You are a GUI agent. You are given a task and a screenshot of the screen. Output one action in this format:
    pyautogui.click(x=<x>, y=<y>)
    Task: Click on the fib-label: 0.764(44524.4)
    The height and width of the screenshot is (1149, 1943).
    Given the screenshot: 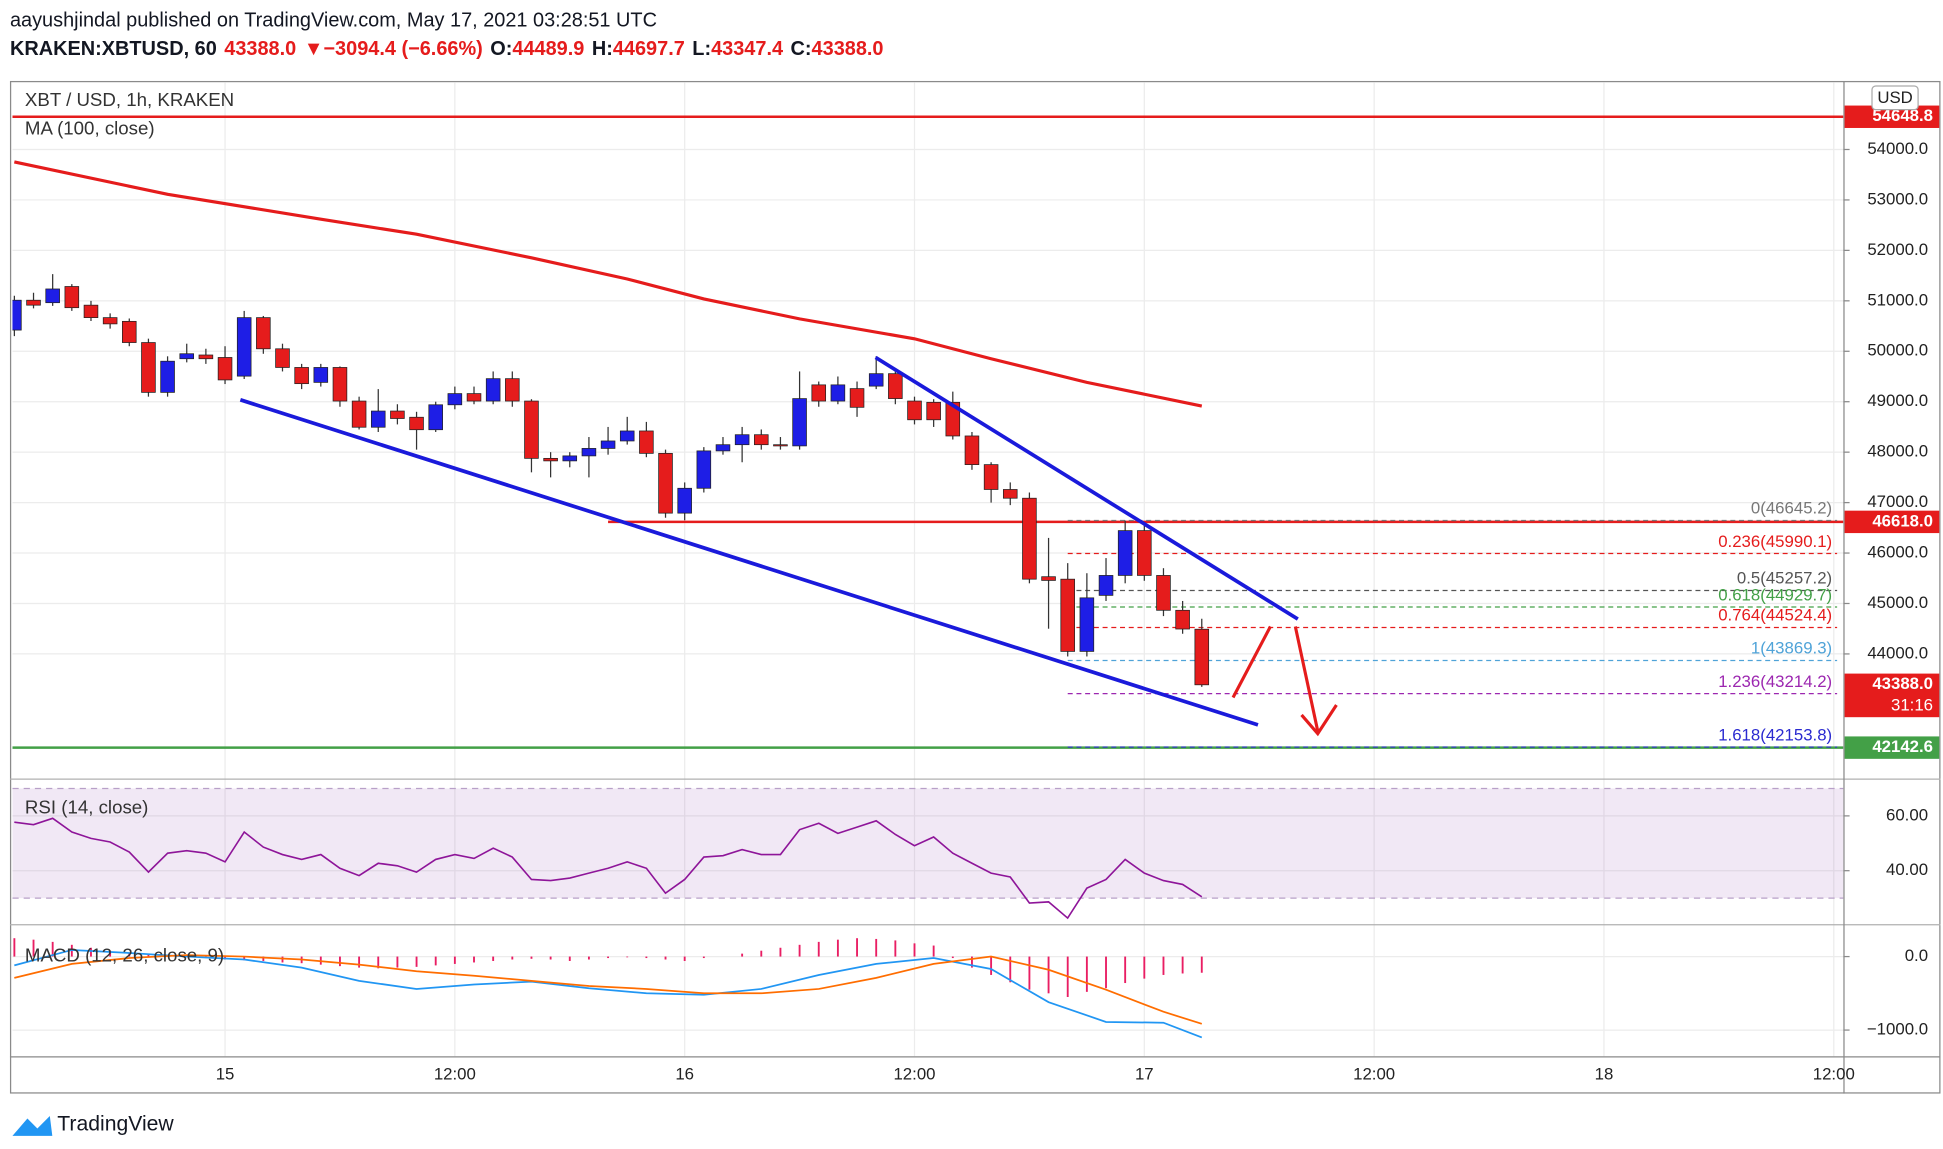 What is the action you would take?
    pyautogui.click(x=1775, y=615)
    